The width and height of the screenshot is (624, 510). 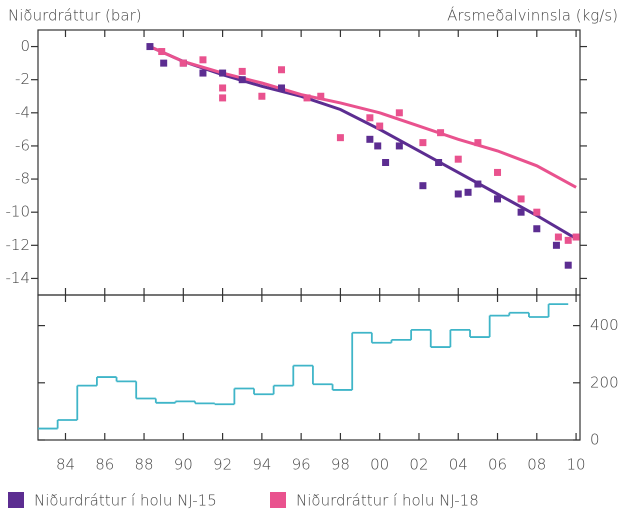 I want to click on x-tick-label: 06, so click(x=497, y=465).